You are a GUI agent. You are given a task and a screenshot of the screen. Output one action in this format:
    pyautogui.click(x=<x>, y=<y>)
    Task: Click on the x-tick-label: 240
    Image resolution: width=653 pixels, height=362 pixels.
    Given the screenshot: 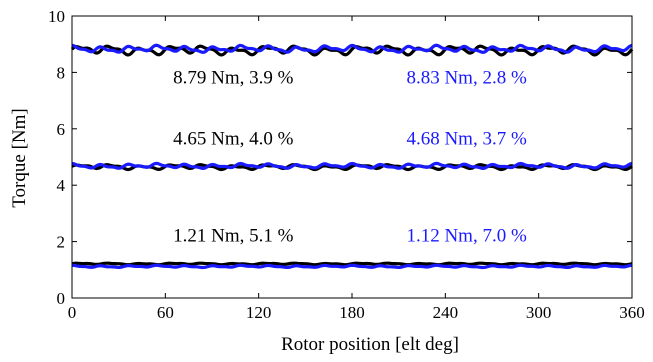 What is the action you would take?
    pyautogui.click(x=446, y=312)
    